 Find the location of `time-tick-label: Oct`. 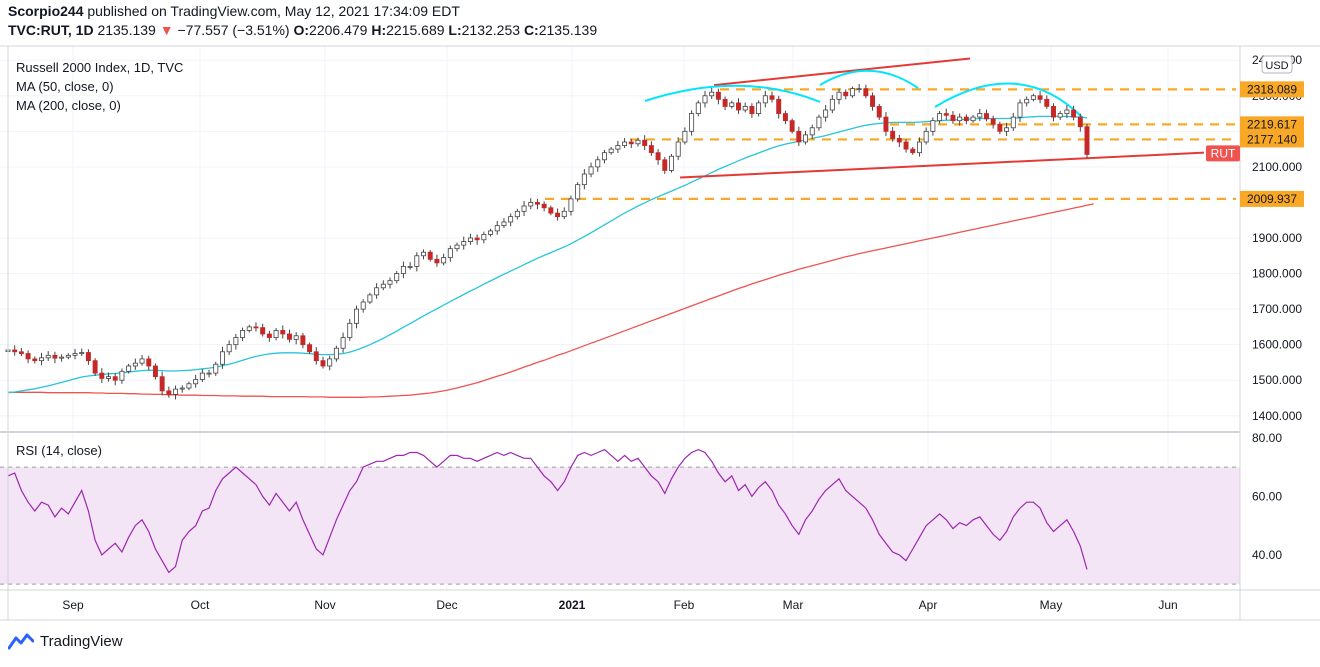

time-tick-label: Oct is located at coordinates (200, 605).